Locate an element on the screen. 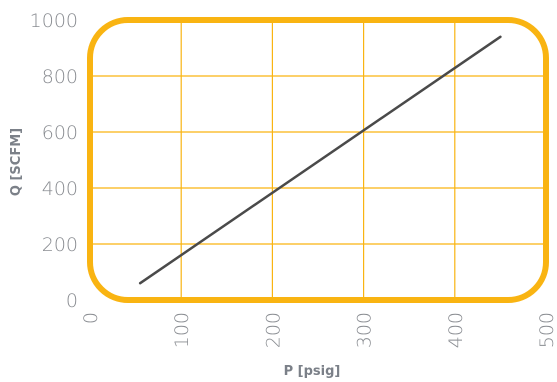 This screenshot has height=382, width=557. x-tick-label: 300 is located at coordinates (365, 330).